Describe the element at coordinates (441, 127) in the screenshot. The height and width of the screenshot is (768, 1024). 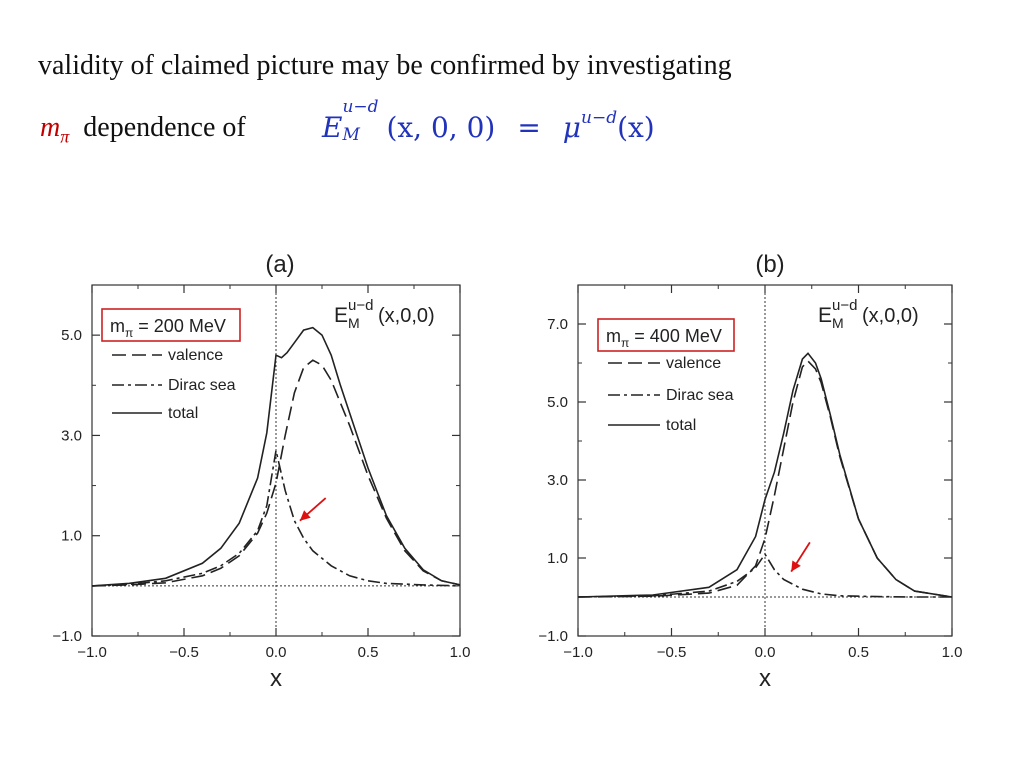
I see `formula-args: (x, 0, 0)` at that location.